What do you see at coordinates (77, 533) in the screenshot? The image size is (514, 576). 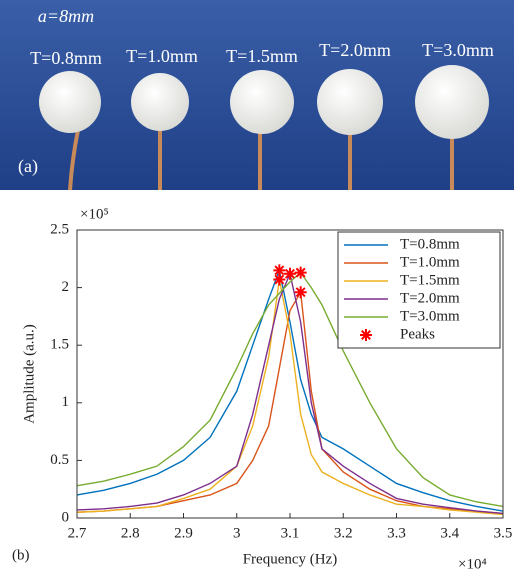 I see `x-tick-label: 2.7` at bounding box center [77, 533].